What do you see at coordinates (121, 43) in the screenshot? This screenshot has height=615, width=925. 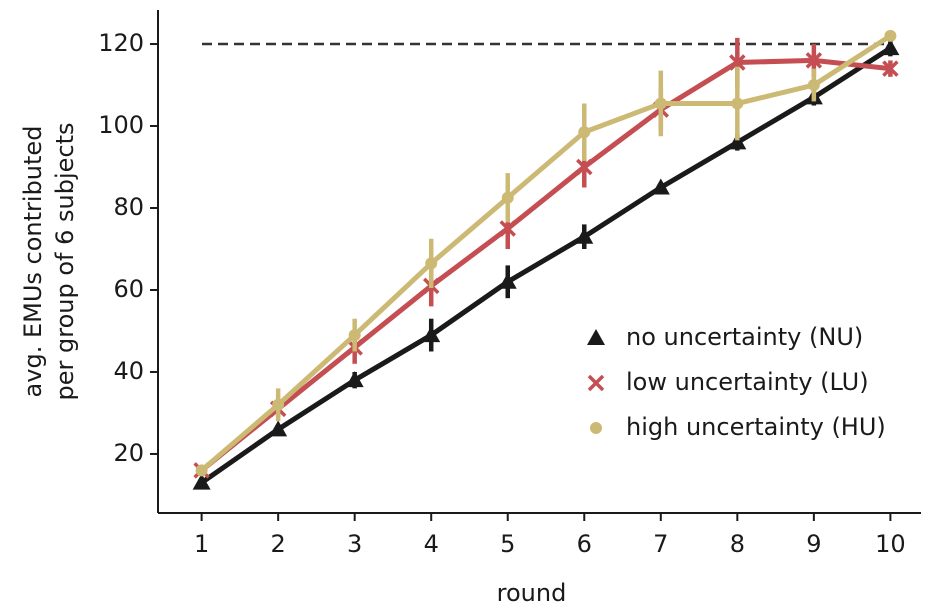 I see `y-tick-label: 120` at bounding box center [121, 43].